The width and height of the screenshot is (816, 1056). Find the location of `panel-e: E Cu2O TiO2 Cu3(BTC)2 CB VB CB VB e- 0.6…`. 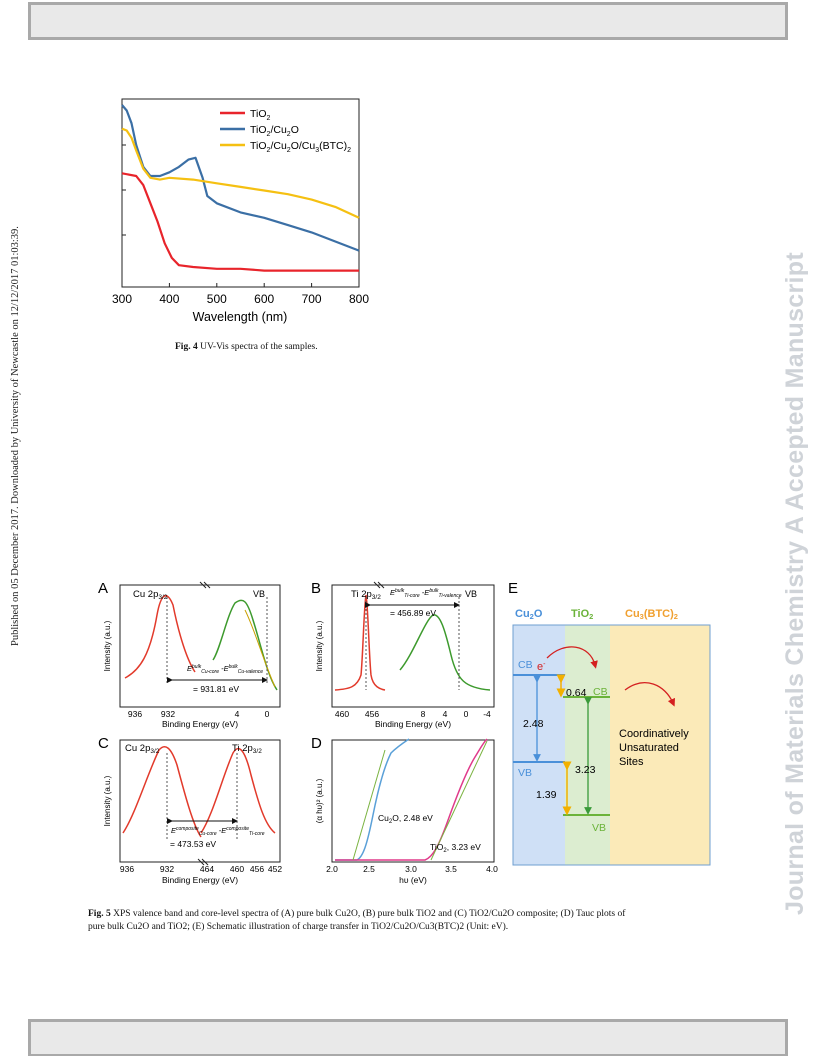

panel-e: E Cu2O TiO2 Cu3(BTC)2 CB VB CB VB e- 0.6… is located at coordinates (609, 723).